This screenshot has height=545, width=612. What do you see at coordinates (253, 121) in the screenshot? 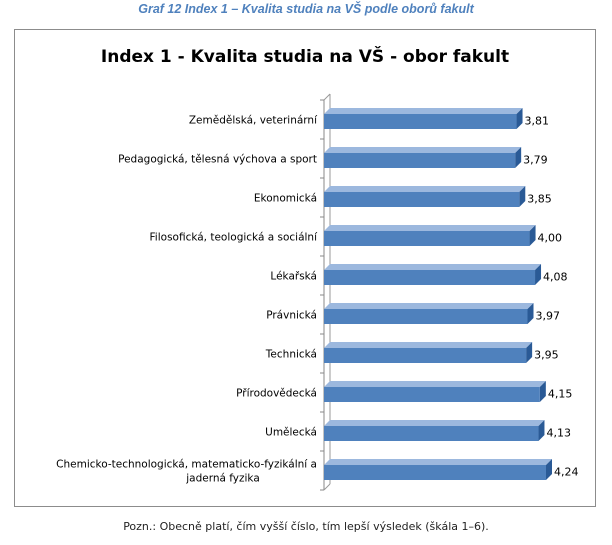
I see `category-label: Zemědělská, veterinární` at bounding box center [253, 121].